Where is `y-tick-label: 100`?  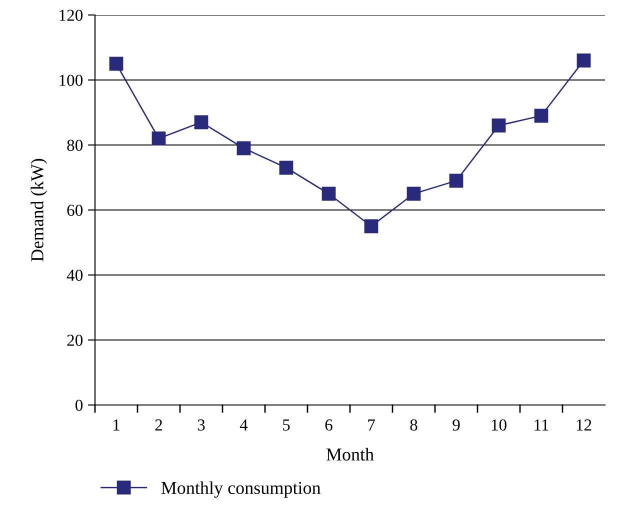
y-tick-label: 100 is located at coordinates (71, 80).